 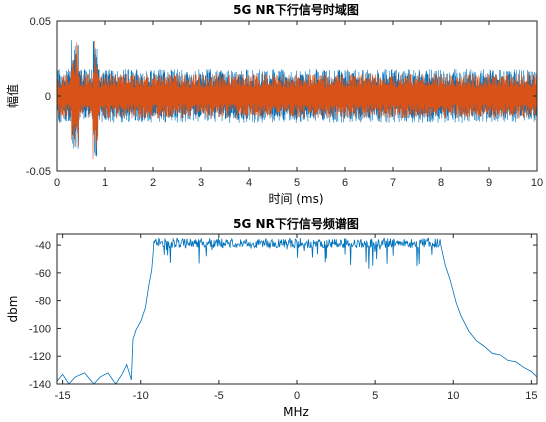 What do you see at coordinates (531, 396) in the screenshot?
I see `x-tick-label: 15` at bounding box center [531, 396].